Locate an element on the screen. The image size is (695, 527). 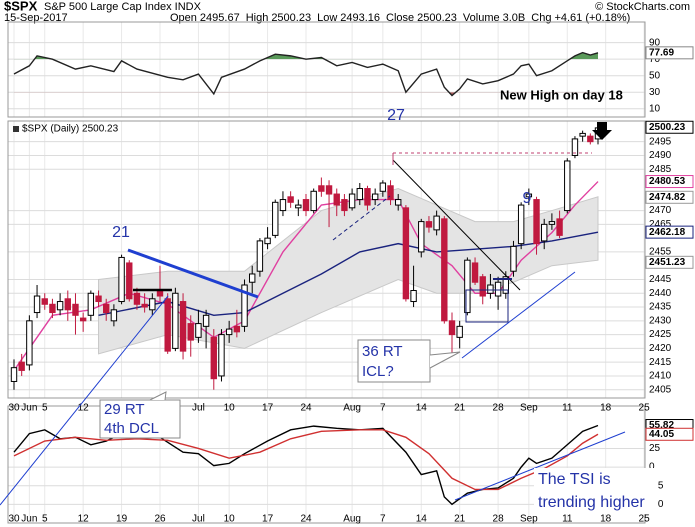
arrow is located at coordinates (602, 131).